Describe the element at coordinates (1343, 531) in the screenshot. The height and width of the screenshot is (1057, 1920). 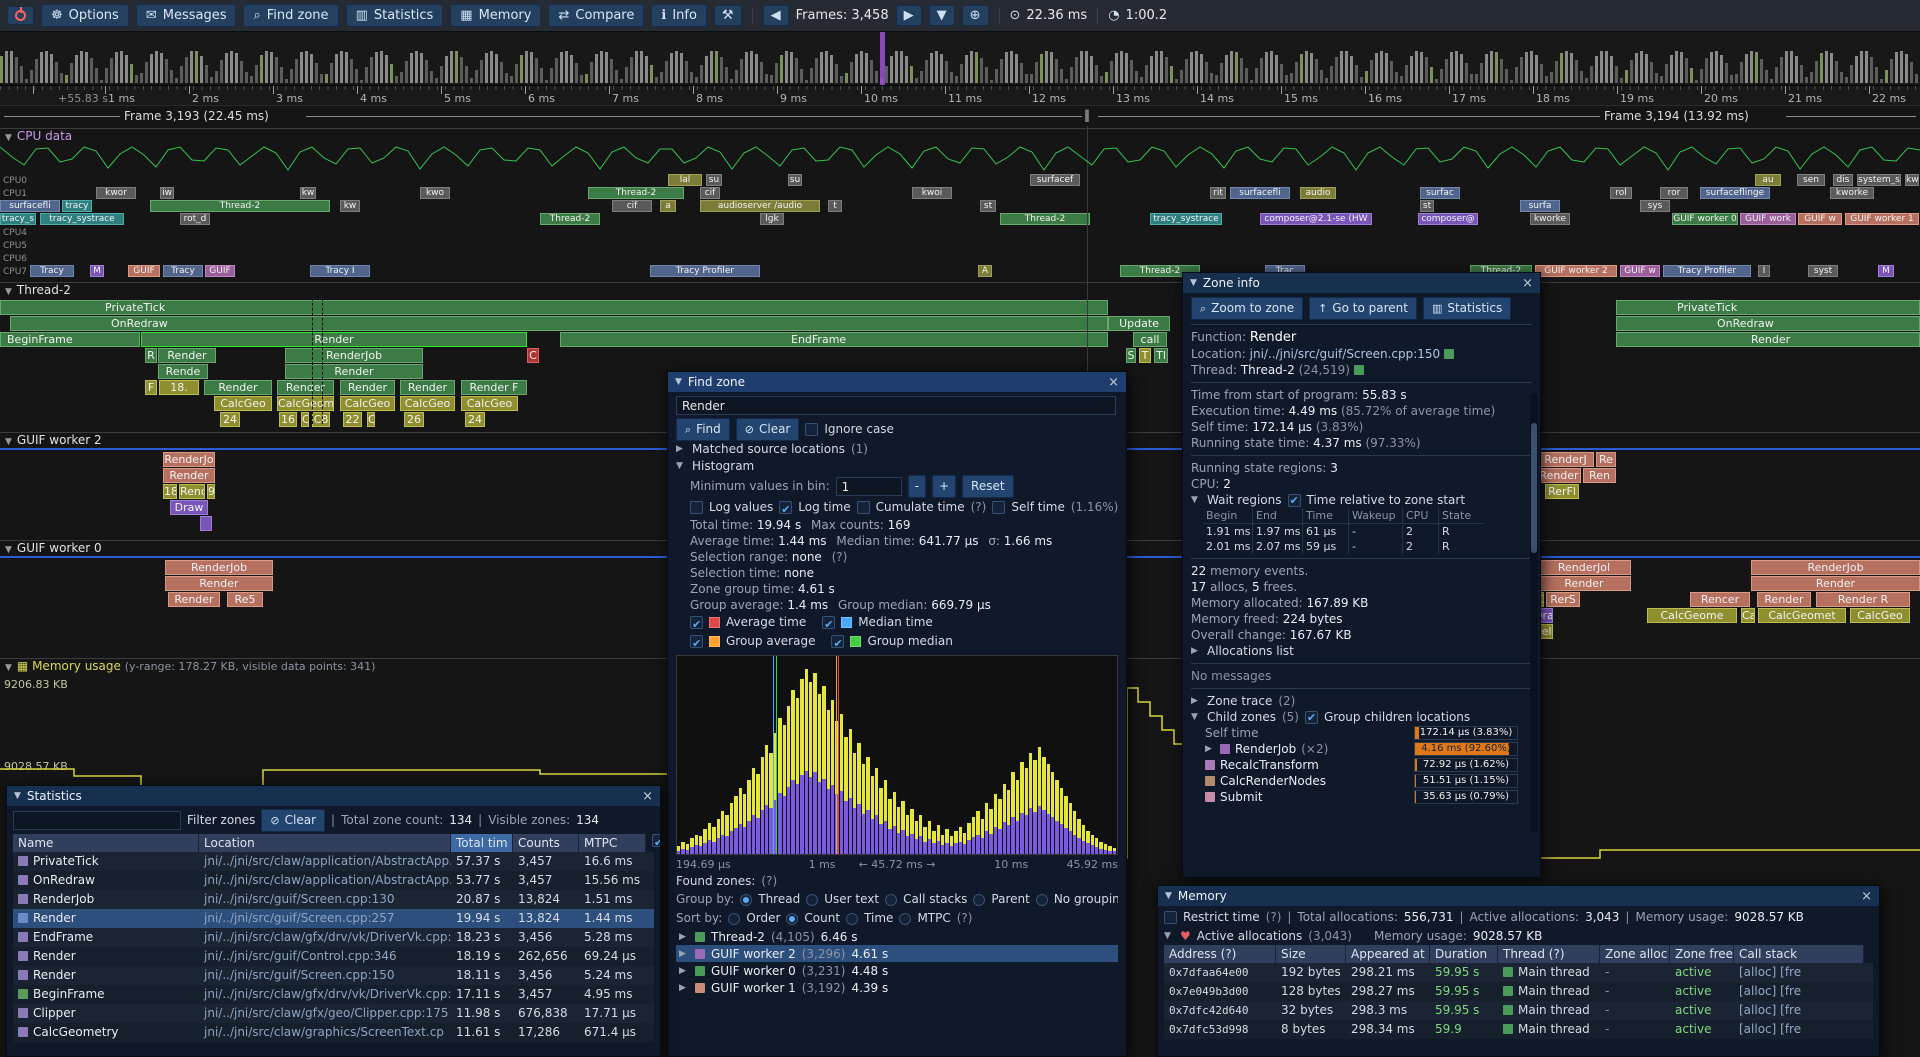
I see `wait-table-row: 1.91 ms 1.97 ms 61 μs -2 R` at that location.